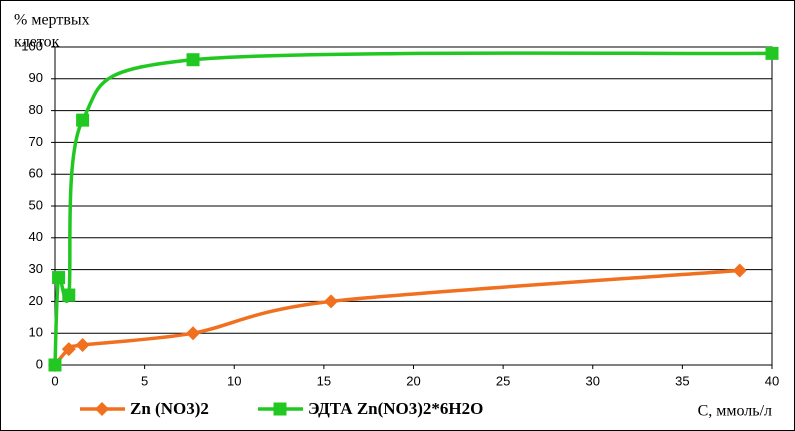  Describe the element at coordinates (735, 411) in the screenshot. I see `x-axis-label: C, ммоль/л` at that location.